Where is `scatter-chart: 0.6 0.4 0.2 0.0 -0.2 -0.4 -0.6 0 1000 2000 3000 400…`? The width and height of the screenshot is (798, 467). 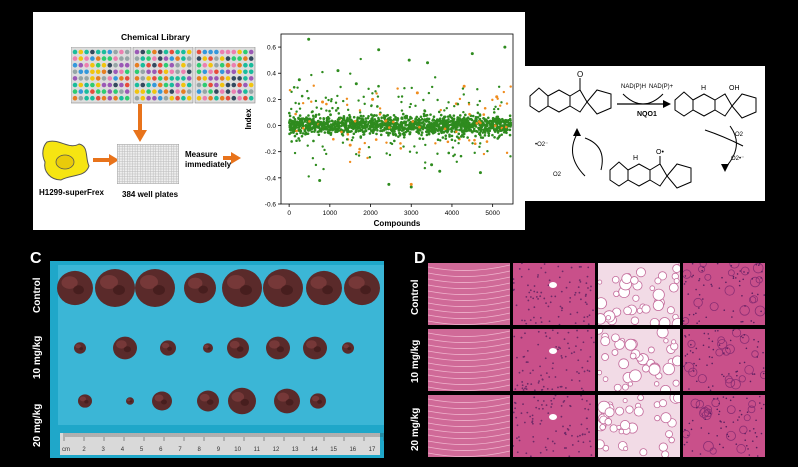
scatter-chart: 0.6 0.4 0.2 0.0 -0.2 -0.4 -0.6 0 1000 2000 3000 400… is located at coordinates (379, 130).